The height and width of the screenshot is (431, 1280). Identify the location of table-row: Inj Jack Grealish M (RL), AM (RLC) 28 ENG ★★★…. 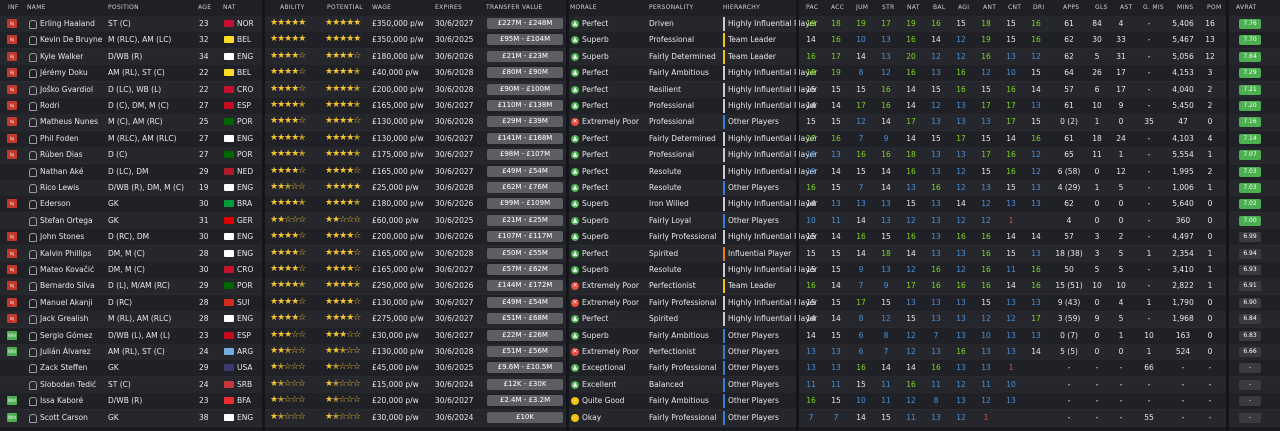
(640, 320).